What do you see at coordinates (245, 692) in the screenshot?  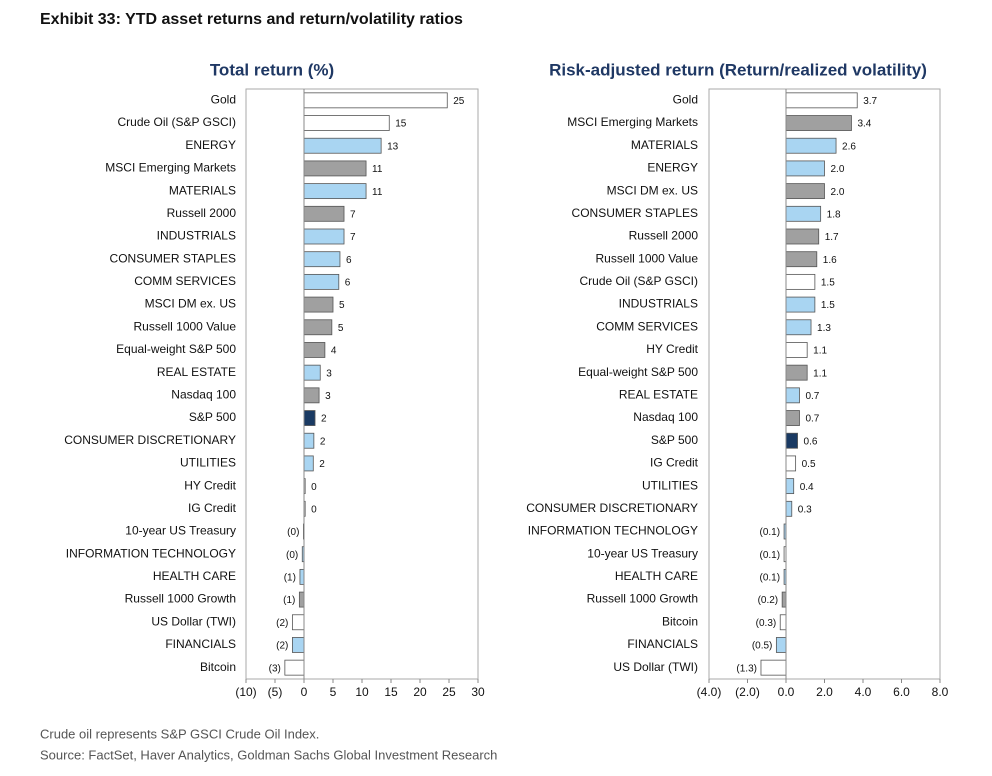 I see `x-tick-label: (10)` at bounding box center [245, 692].